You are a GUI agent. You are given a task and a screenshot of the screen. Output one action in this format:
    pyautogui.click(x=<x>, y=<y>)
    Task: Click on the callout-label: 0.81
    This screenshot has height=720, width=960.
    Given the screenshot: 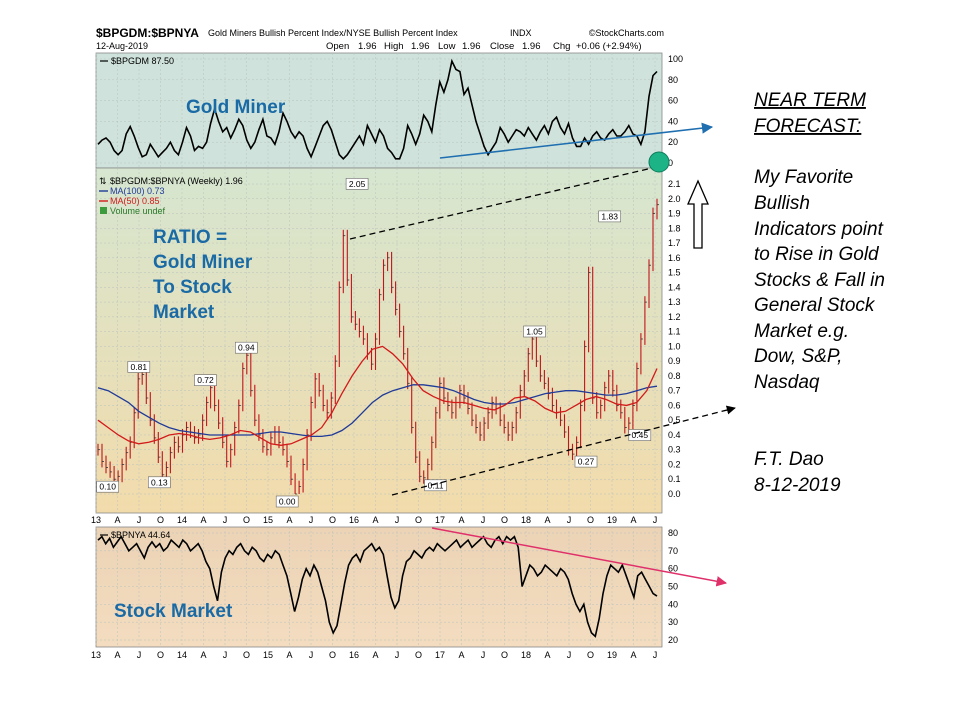 What is the action you would take?
    pyautogui.click(x=139, y=367)
    